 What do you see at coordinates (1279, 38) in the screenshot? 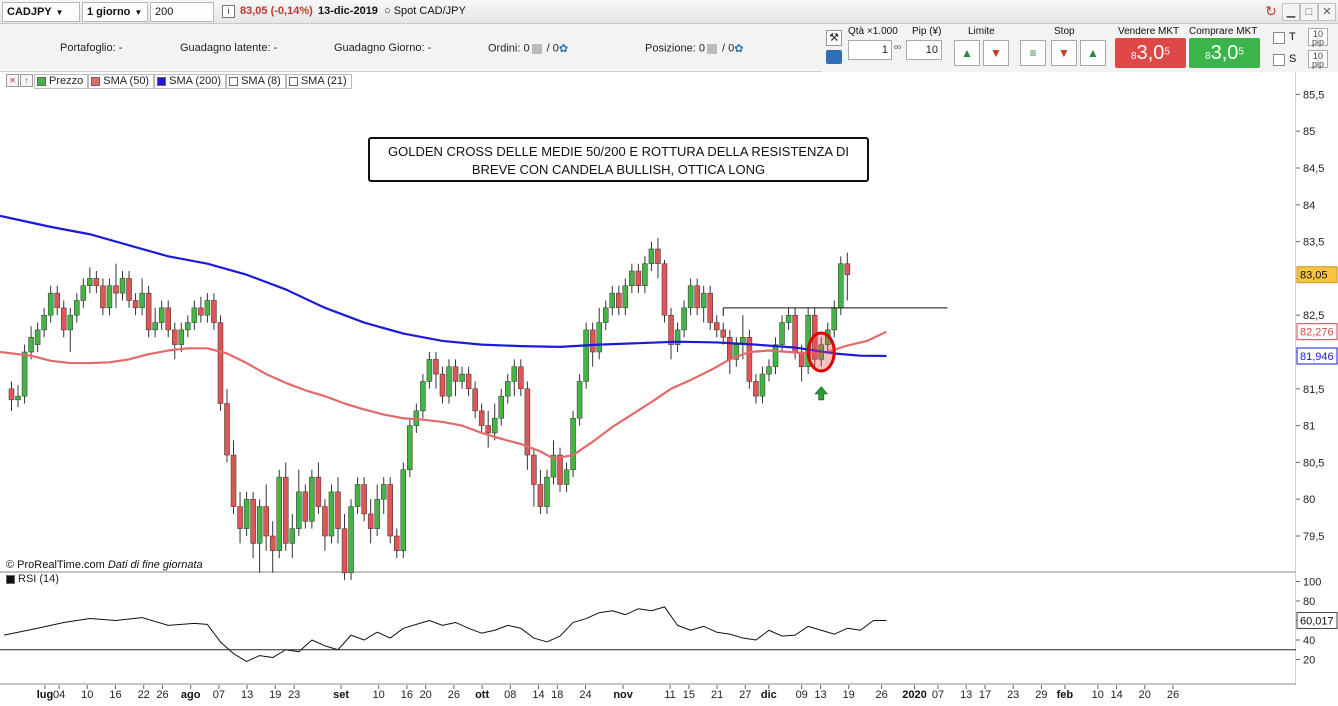
I see `trailing-checkbox` at bounding box center [1279, 38].